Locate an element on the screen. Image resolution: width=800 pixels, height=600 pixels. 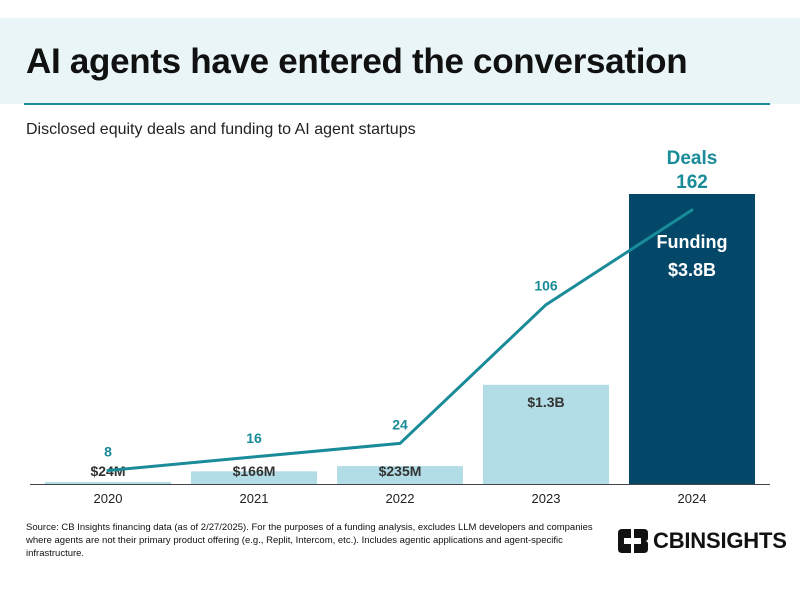
x-tick-label: 2024 is located at coordinates (692, 498).